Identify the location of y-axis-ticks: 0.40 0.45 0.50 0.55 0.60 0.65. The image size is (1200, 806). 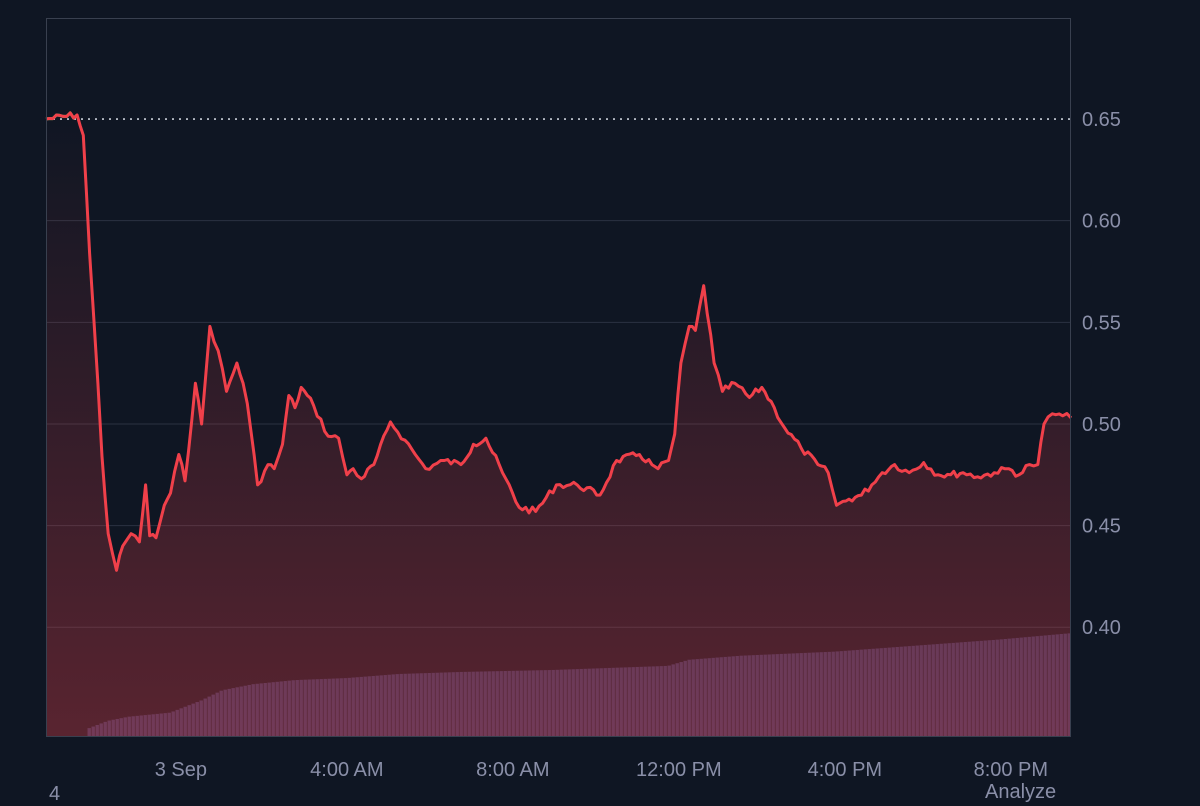
(1101, 374).